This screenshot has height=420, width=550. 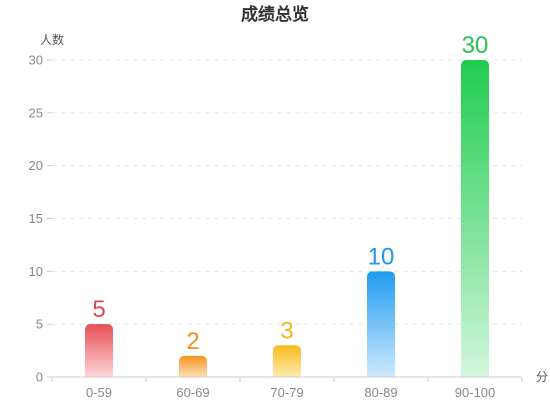 What do you see at coordinates (475, 45) in the screenshot?
I see `data-label: 30` at bounding box center [475, 45].